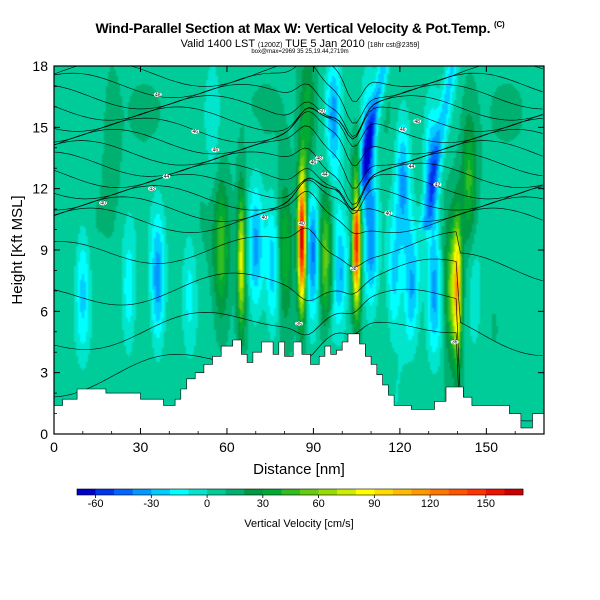 The width and height of the screenshot is (600, 600). I want to click on contour-label: 42, so click(437, 185).